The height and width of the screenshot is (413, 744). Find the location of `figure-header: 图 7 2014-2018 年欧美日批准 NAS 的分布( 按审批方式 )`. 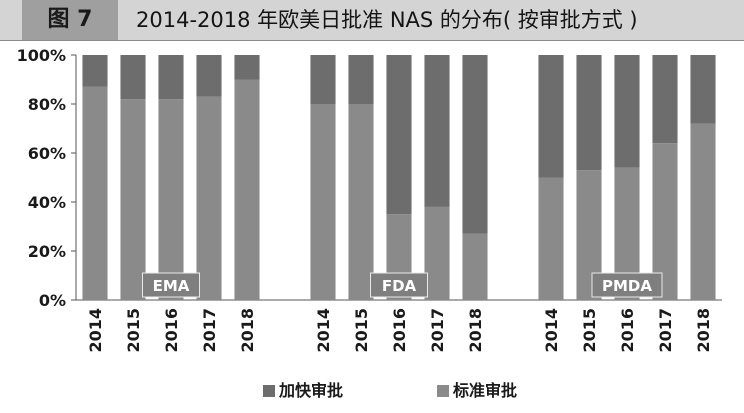

figure-header: 图 7 2014-2018 年欧美日批准 NAS 的分布( 按审批方式 ) is located at coordinates (372, 20).